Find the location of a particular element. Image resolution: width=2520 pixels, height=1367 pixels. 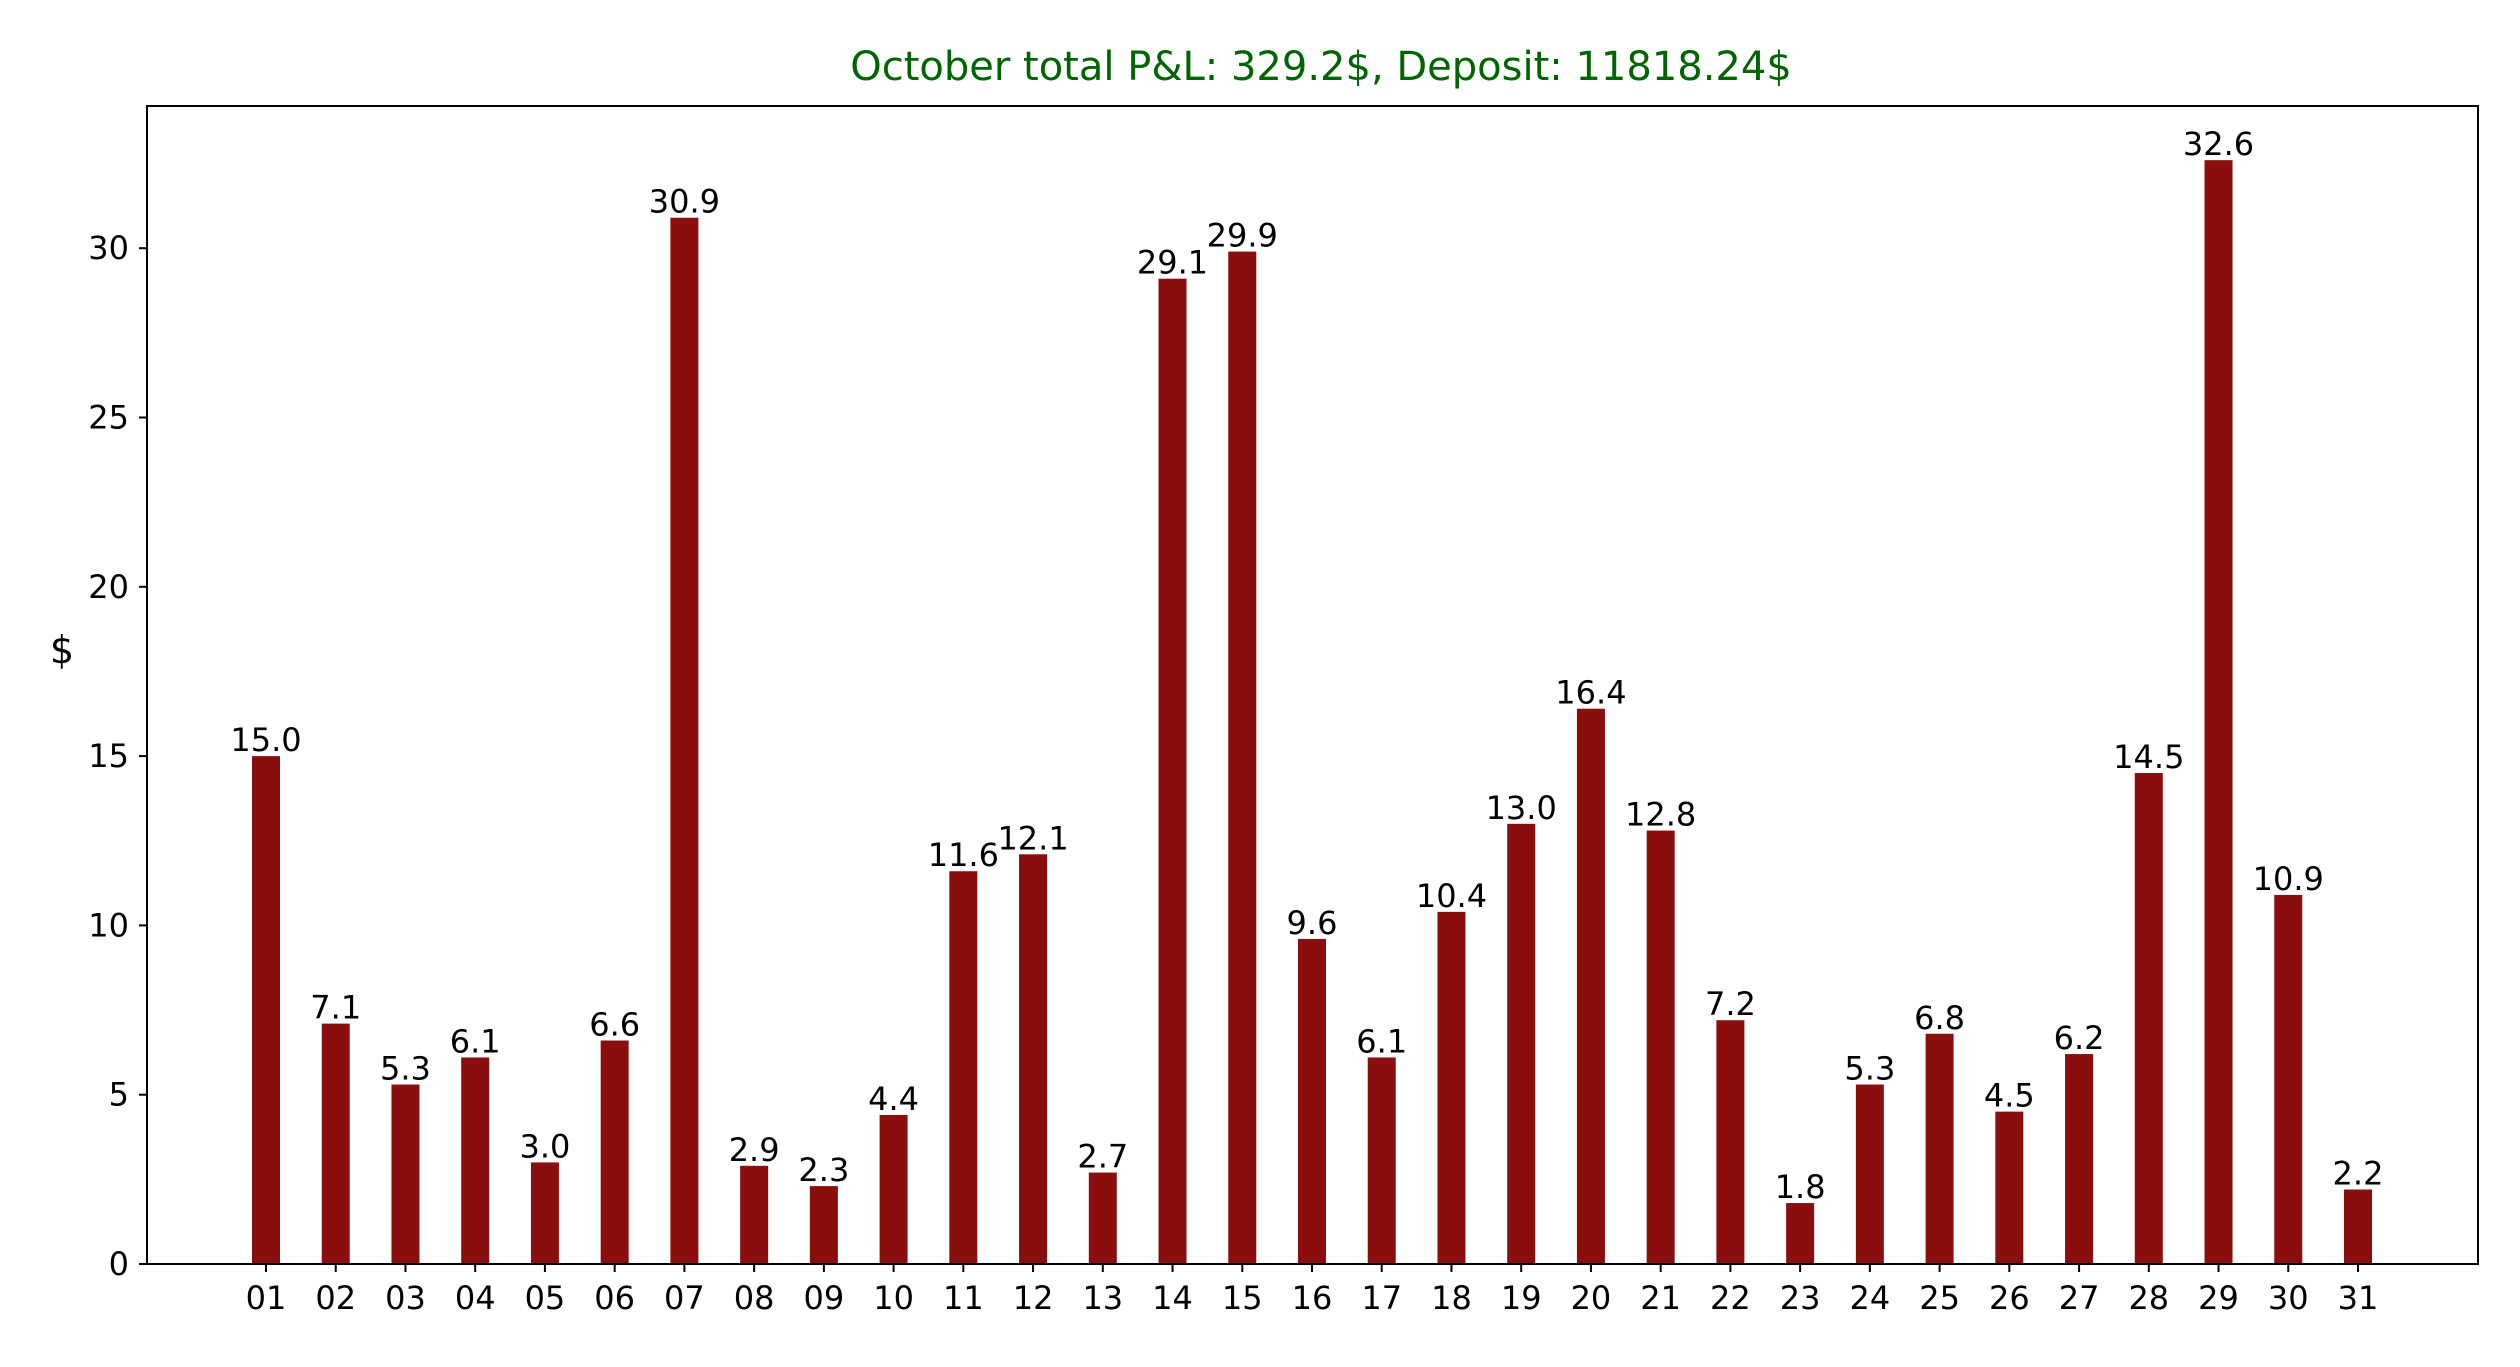

x-tick-label-25: 25 is located at coordinates (1939, 1298).